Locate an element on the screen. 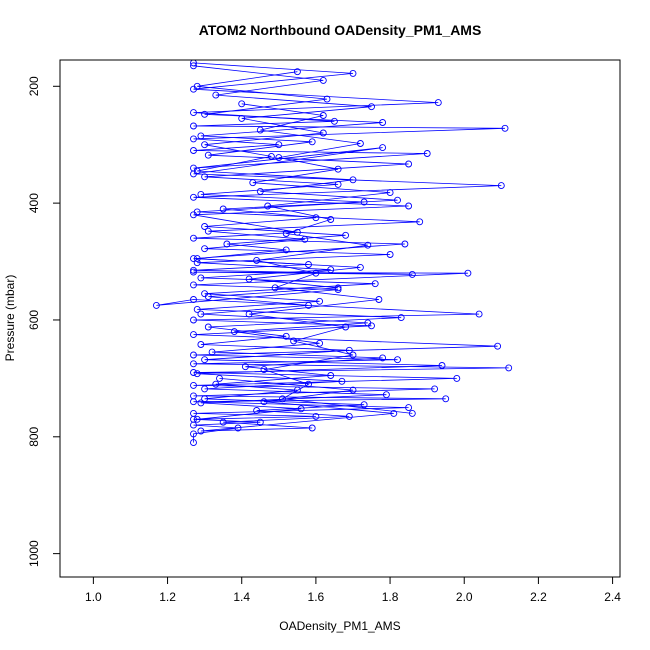 The image size is (650, 650). x-axis: 1.0 1.2 1.4 1.6 1.8 2.0 2.2 2.4 is located at coordinates (353, 590).